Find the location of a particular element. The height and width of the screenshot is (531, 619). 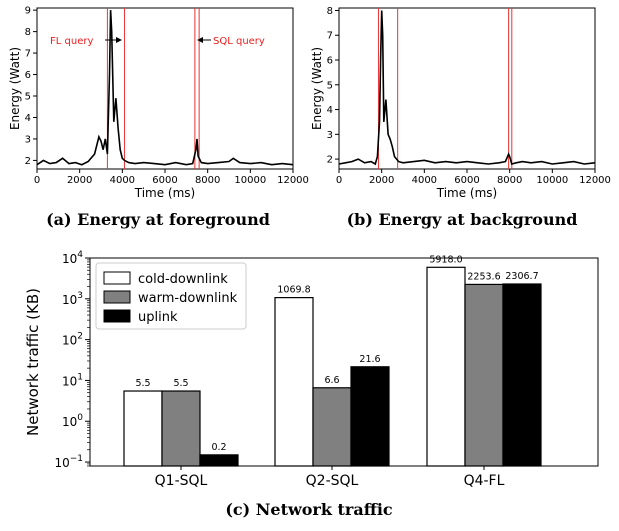

chart2-xtick-label-1: Q2-SQL is located at coordinates (332, 481).